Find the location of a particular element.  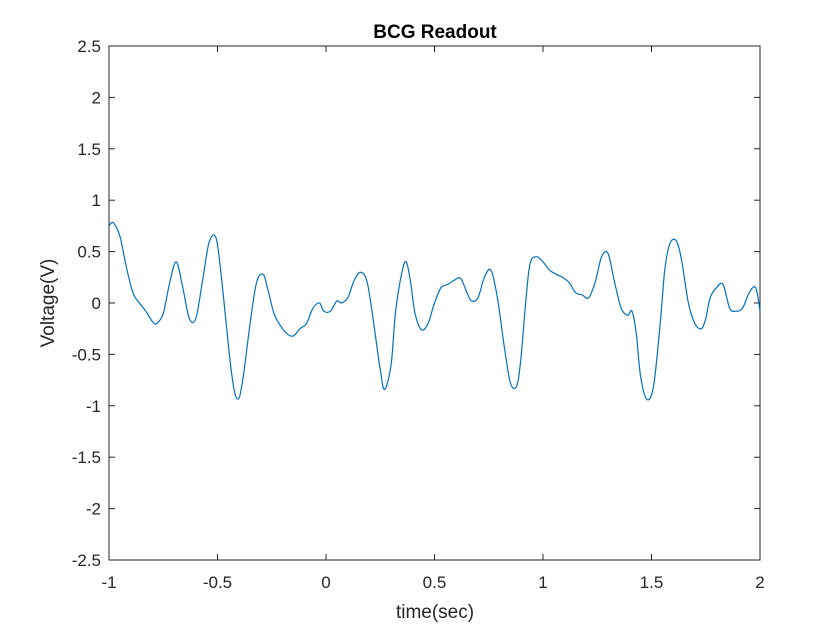

x-tick-label: 1 is located at coordinates (542, 582).